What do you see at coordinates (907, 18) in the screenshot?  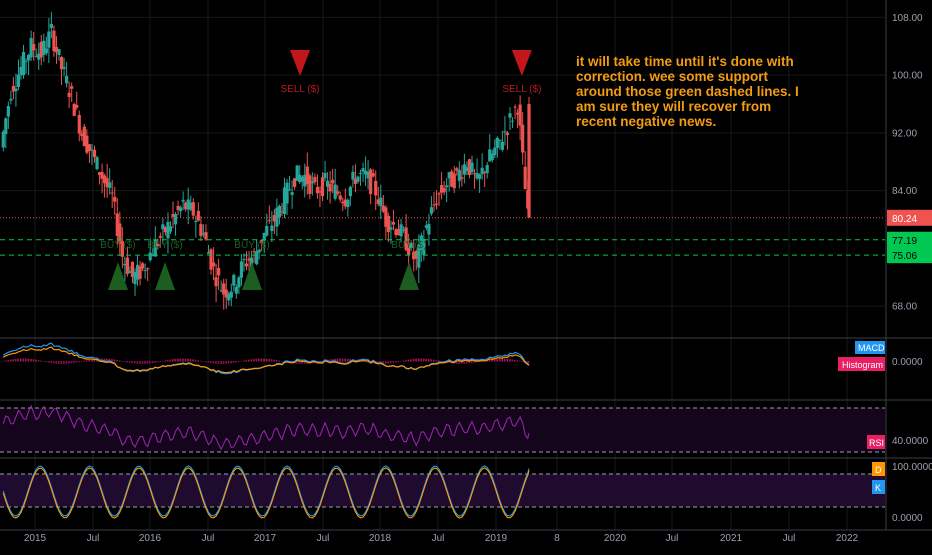 I see `price-tick-label: 108.00` at bounding box center [907, 18].